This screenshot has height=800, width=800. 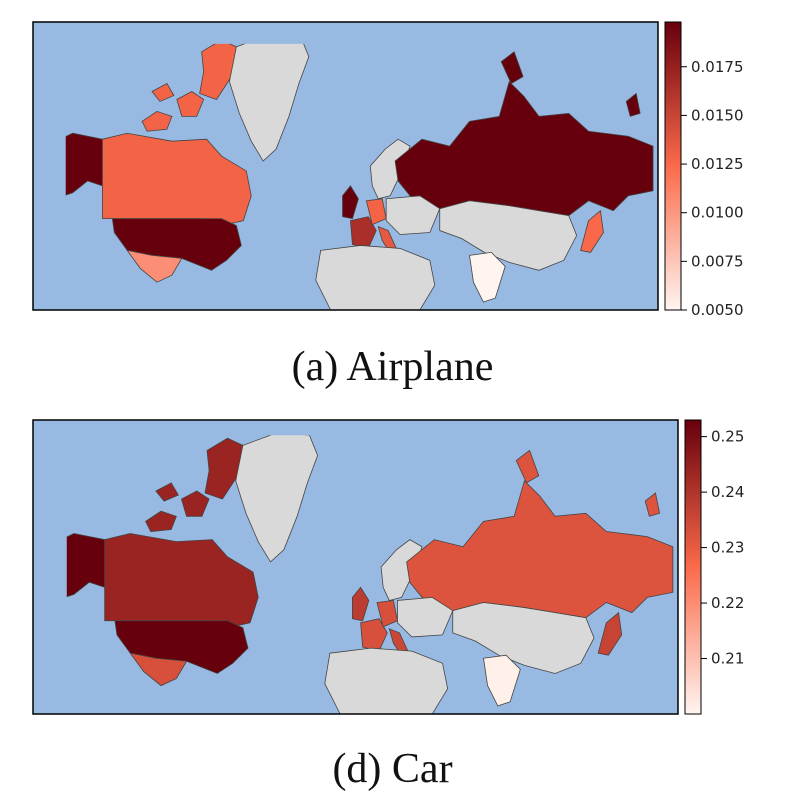 I want to click on colorbar-a: 0.0050 0.0075 0.0100 0.0125 0.0150 0.0175, so click(x=704, y=170).